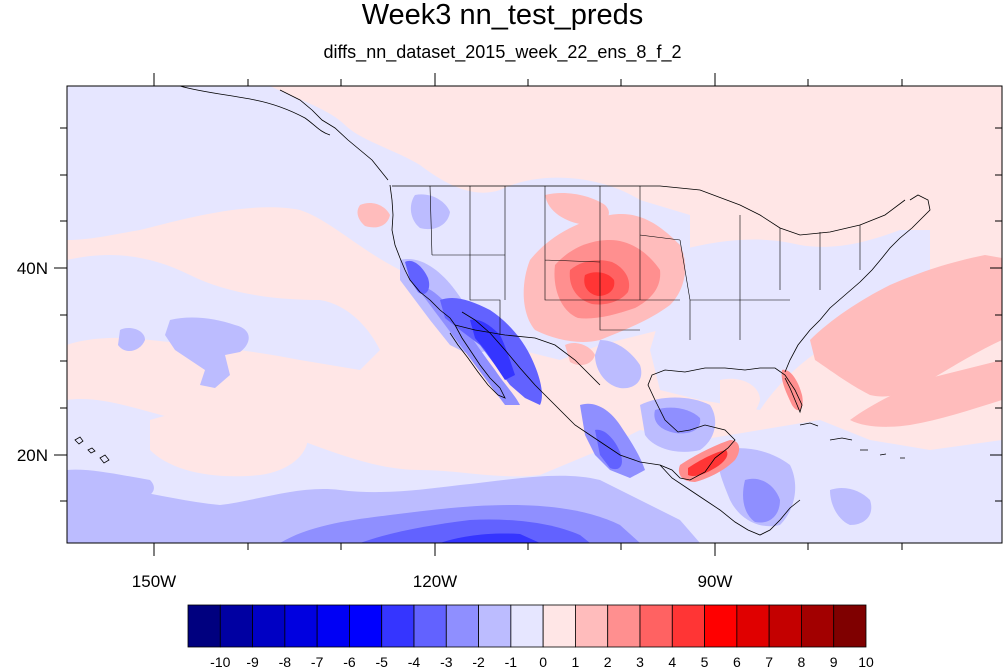  What do you see at coordinates (32, 268) in the screenshot?
I see `lat-label-40n: 40N` at bounding box center [32, 268].